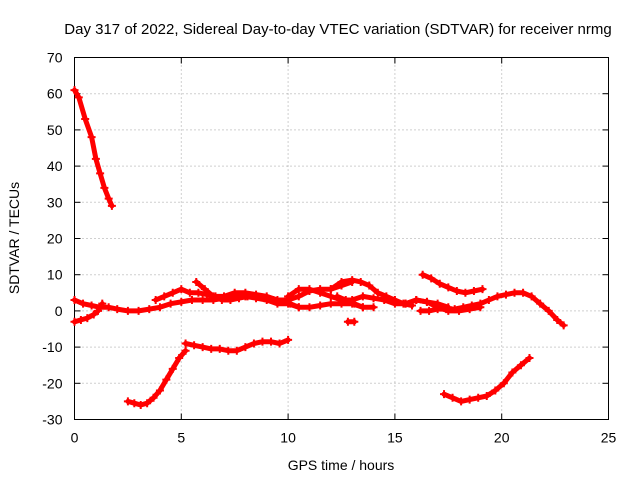  What do you see at coordinates (55, 166) in the screenshot?
I see `y-tick-label: 40` at bounding box center [55, 166].